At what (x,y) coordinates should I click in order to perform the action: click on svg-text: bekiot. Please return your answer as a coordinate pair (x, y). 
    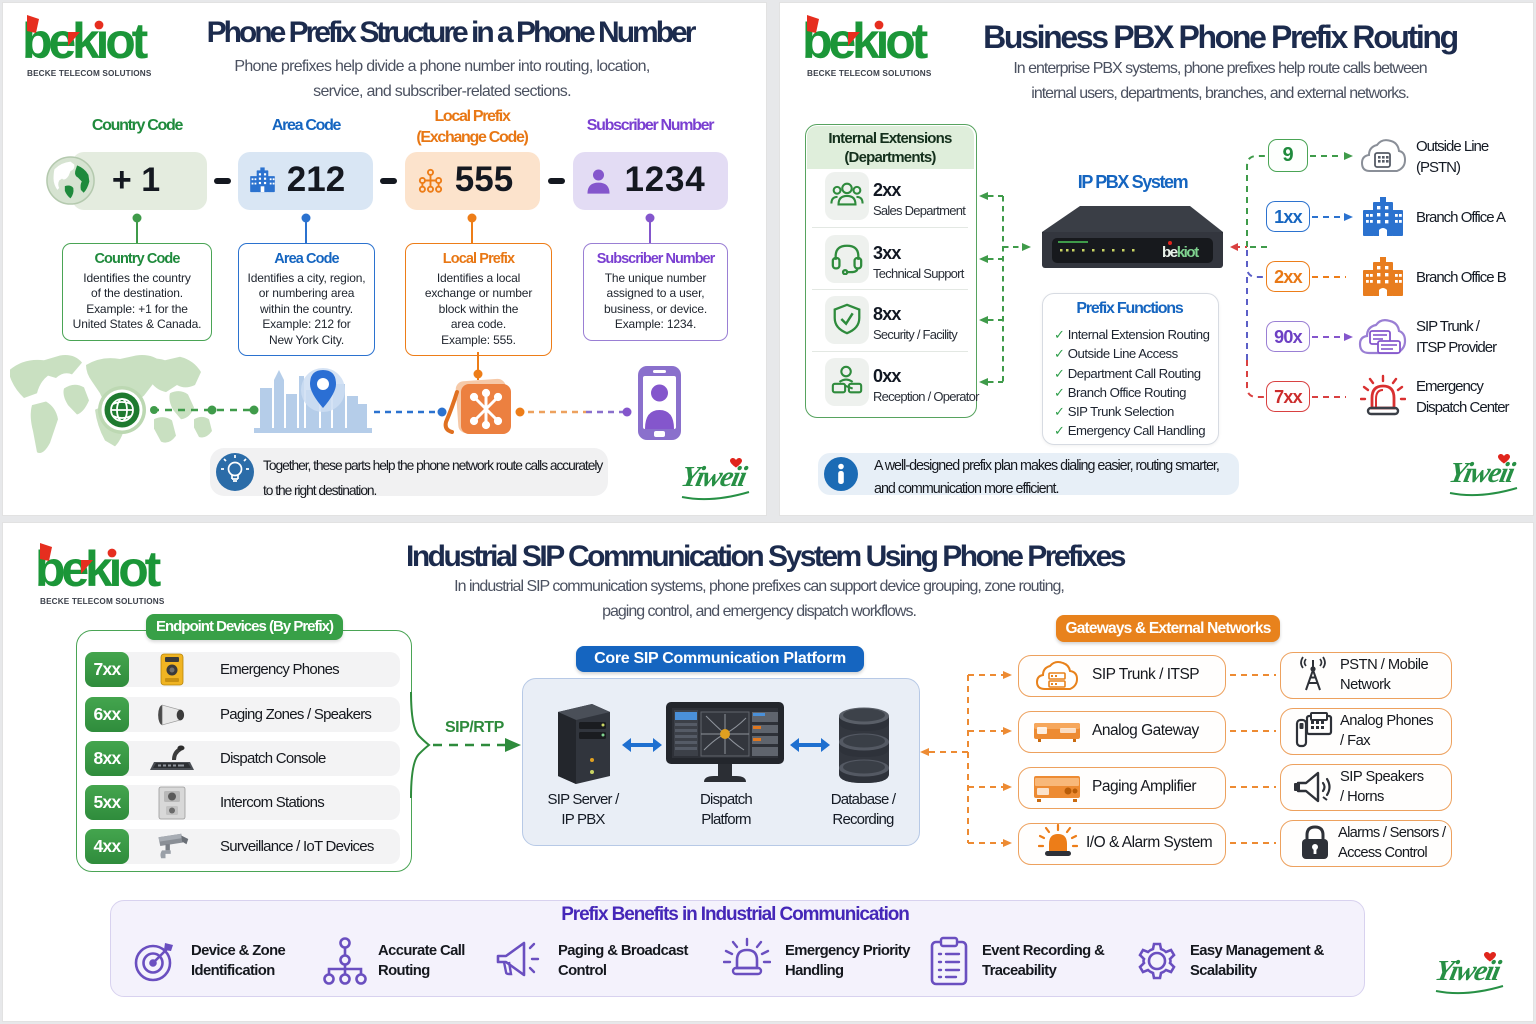
    Looking at the image, I should click on (1180, 252).